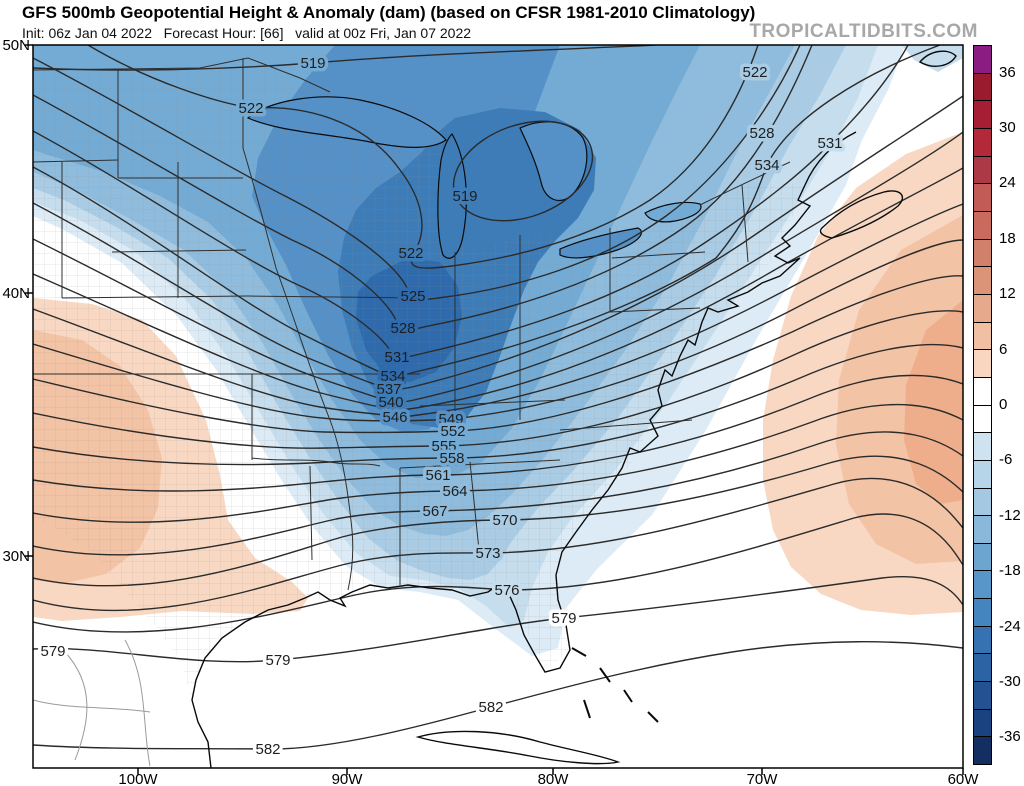 This screenshot has height=786, width=1024. I want to click on tropicaltidbits-watermark: TROPICALTIDBITS.COM, so click(863, 31).